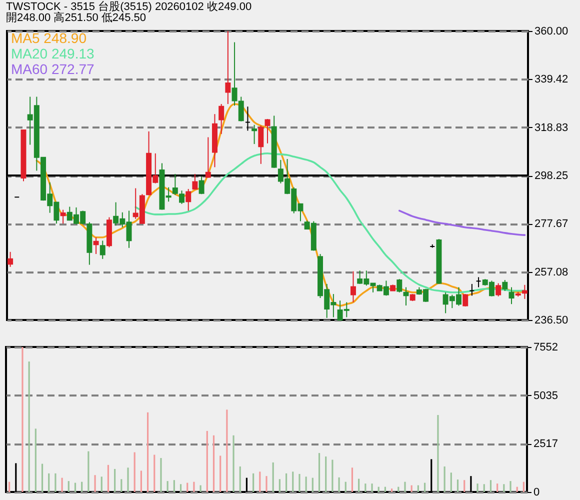 This screenshot has width=580, height=500. What do you see at coordinates (551, 80) in the screenshot?
I see `y-tick-label: 339.42` at bounding box center [551, 80].